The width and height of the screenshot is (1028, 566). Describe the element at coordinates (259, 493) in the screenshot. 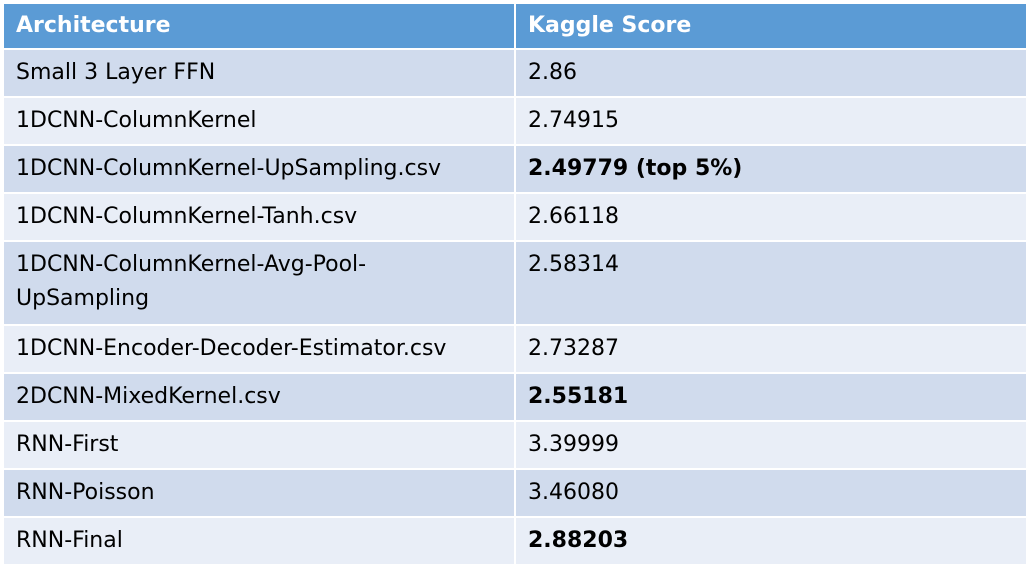

I see `architecture-cell: RNN-Poisson` at that location.